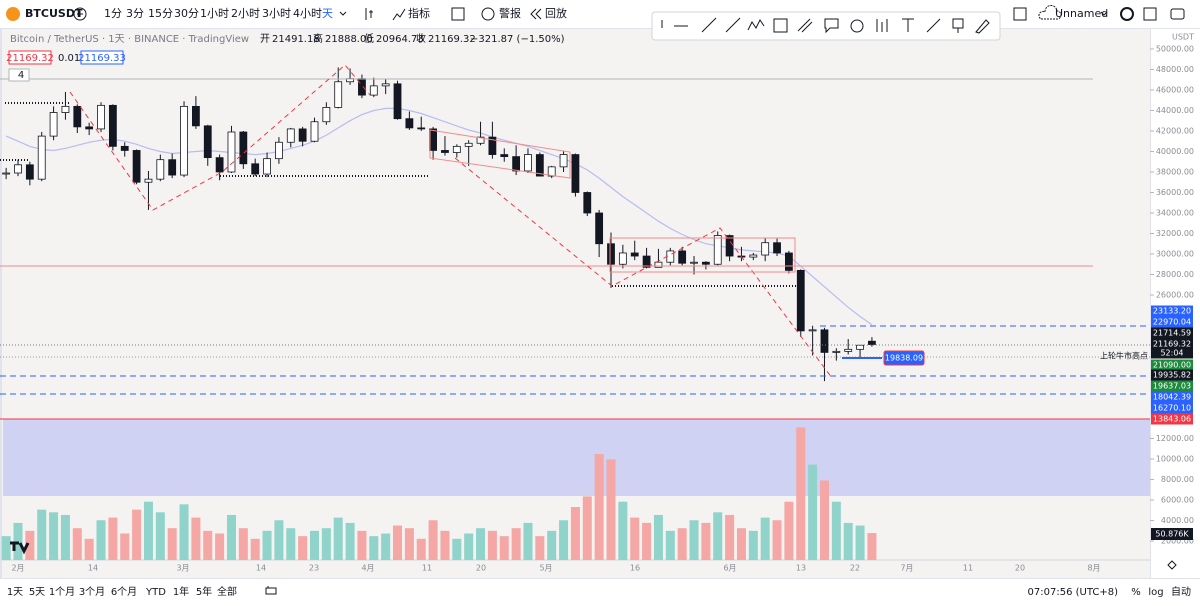 The width and height of the screenshot is (1200, 606). I want to click on alert-box, so click(904, 358).